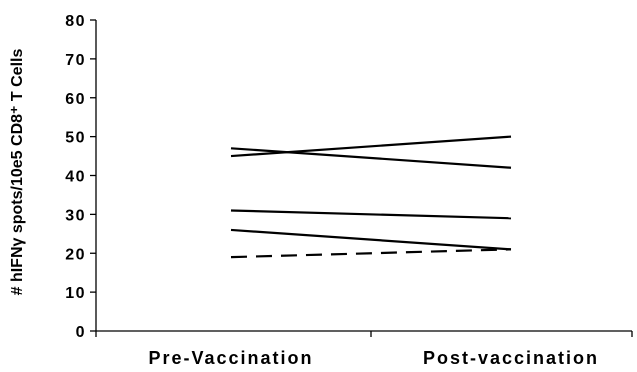 Image resolution: width=637 pixels, height=372 pixels. I want to click on y-tick-label: 30, so click(75, 215).